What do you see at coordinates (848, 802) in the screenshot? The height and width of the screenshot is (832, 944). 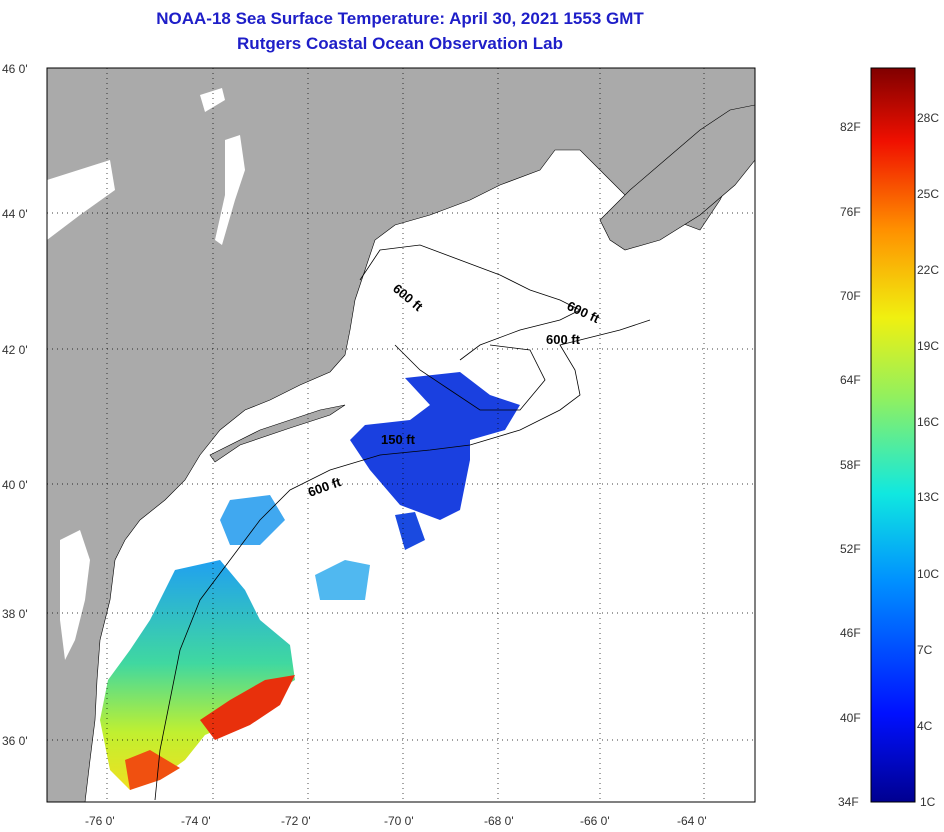 I see `colorbar-f-label: 34F` at bounding box center [848, 802].